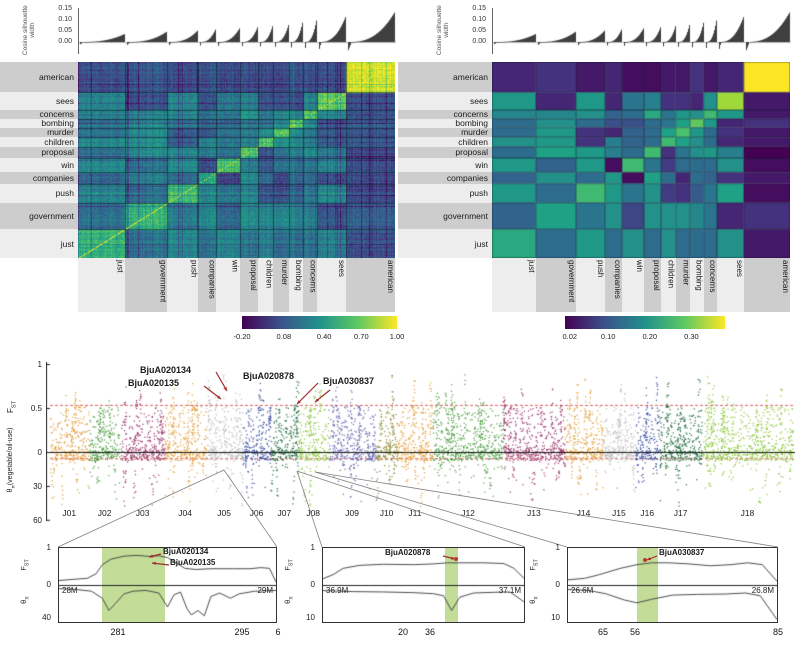 Image resolution: width=795 pixels, height=647 pixels. Describe the element at coordinates (39, 193) in the screenshot. I see `row-label-push: push` at that location.